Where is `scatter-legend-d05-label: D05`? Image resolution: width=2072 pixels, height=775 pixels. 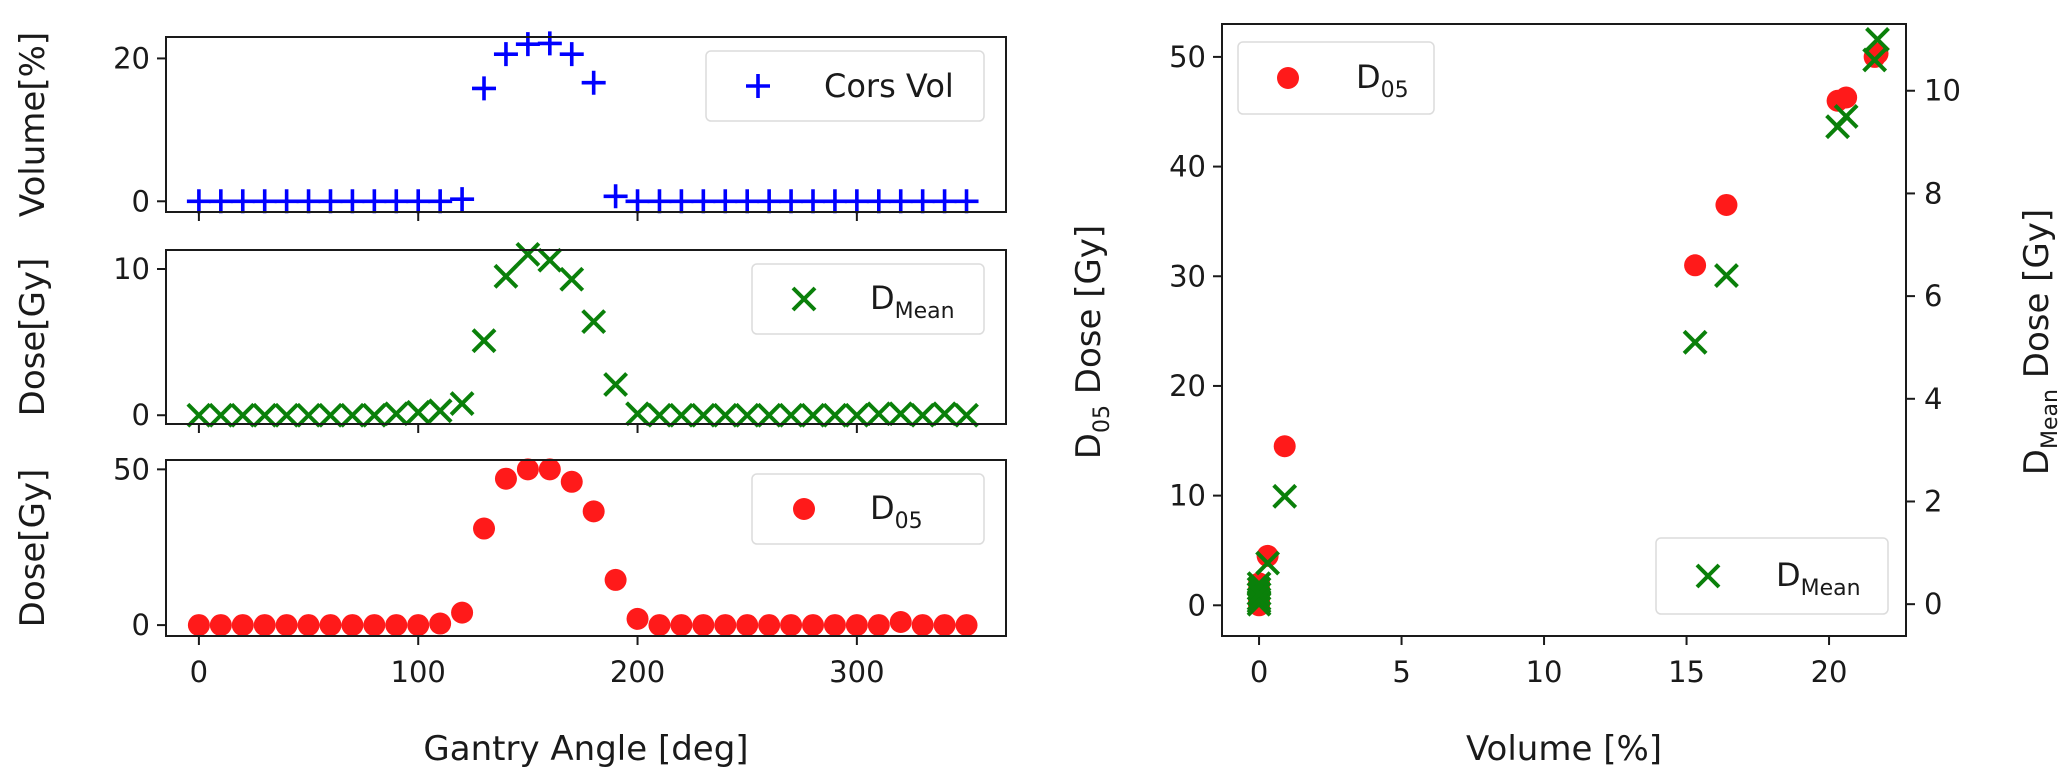
scatter-legend-d05-label: D05 is located at coordinates (1382, 80).